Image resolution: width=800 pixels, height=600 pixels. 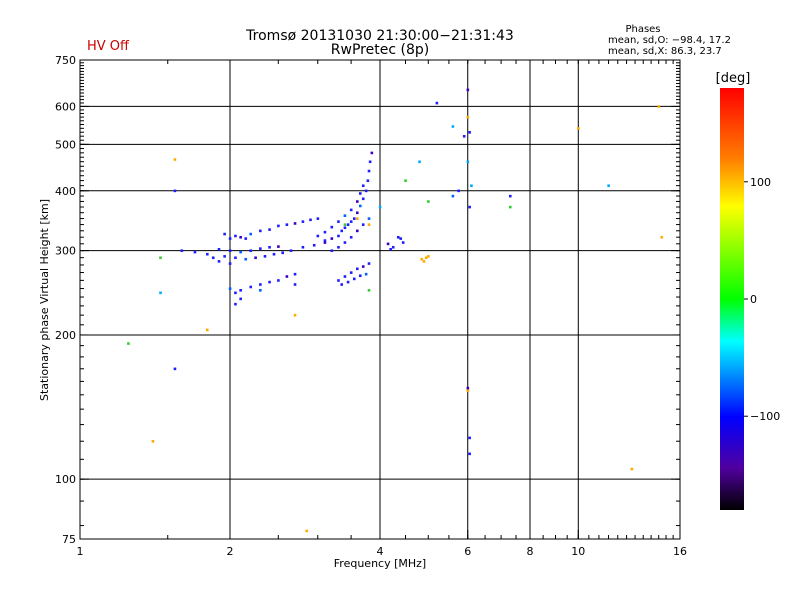 I want to click on y-axis-label: Stationary phase Virtual Height [km], so click(x=44, y=300).